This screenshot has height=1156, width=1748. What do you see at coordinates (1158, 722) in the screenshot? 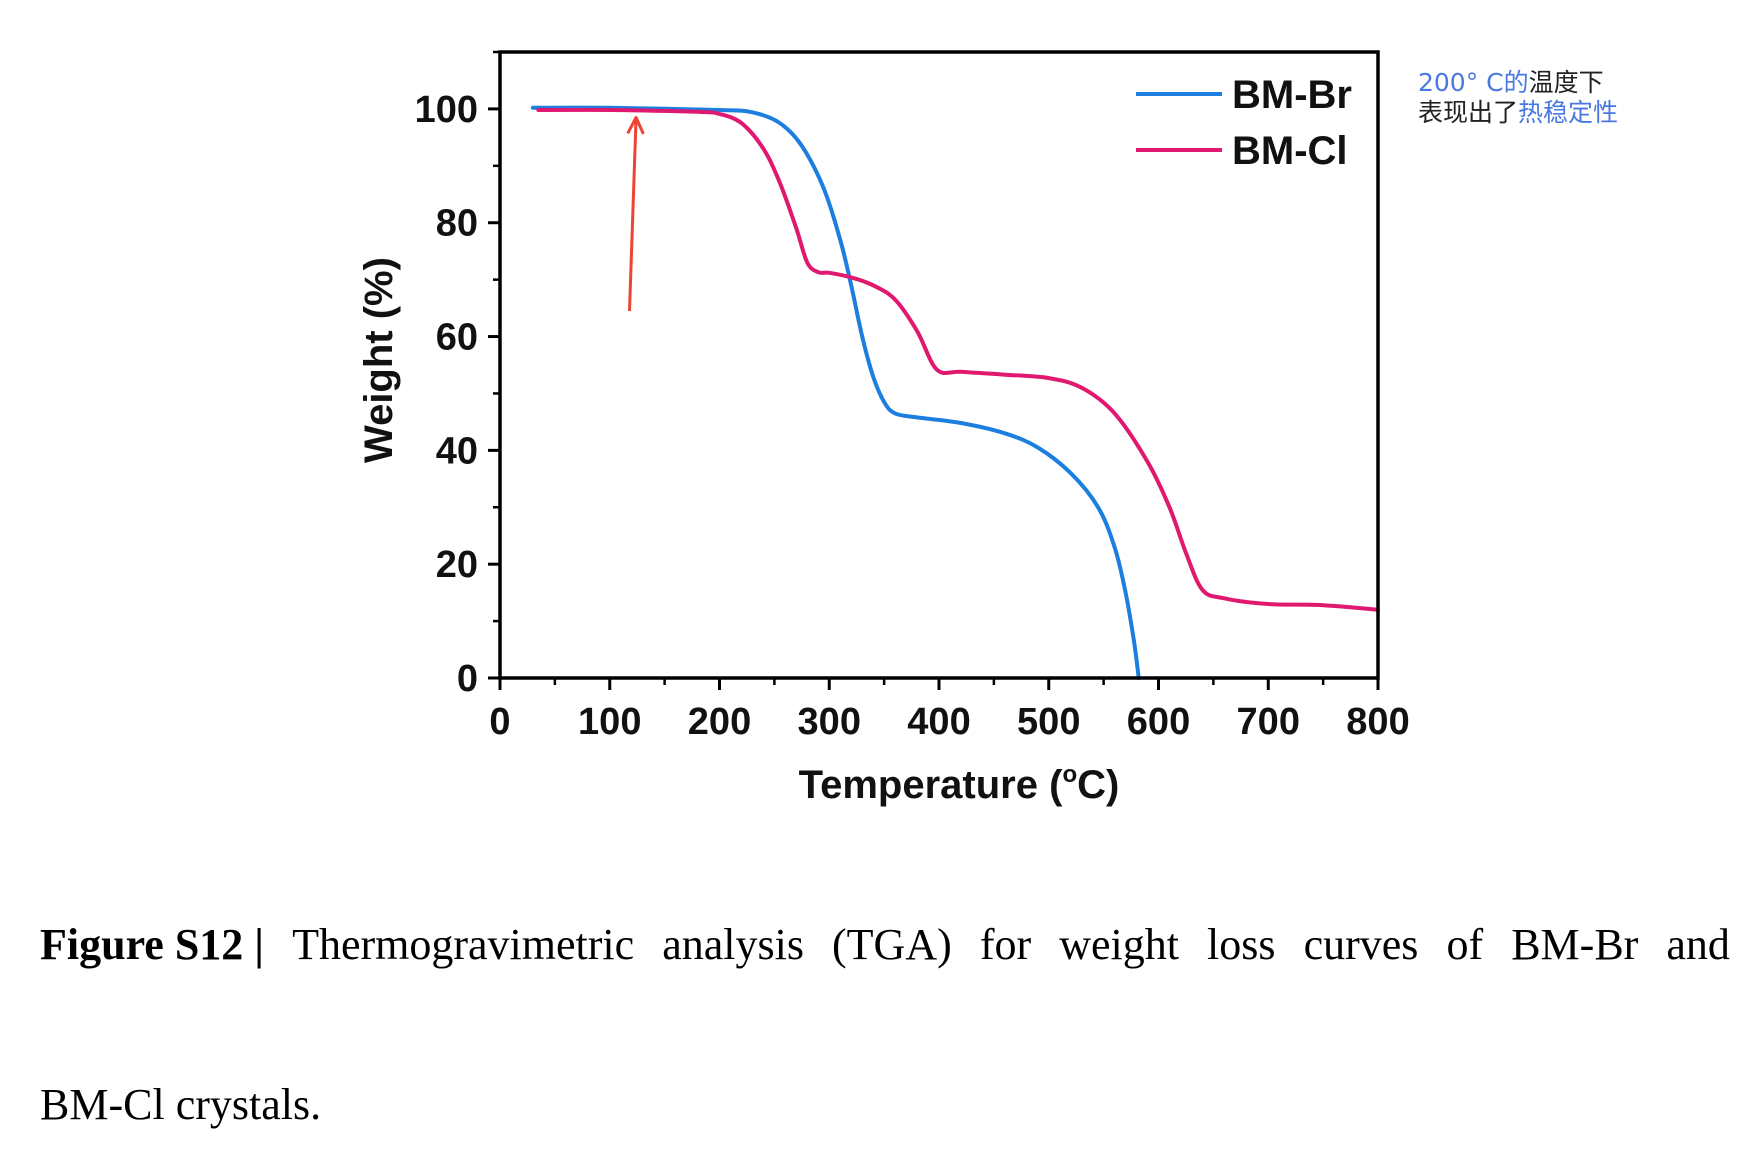
I see `x-tick-label: 600` at bounding box center [1158, 722].